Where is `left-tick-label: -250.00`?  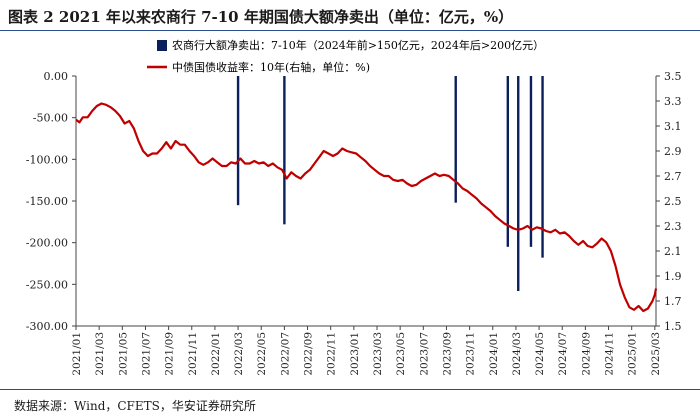
left-tick-label: -250.00 is located at coordinates (47, 284).